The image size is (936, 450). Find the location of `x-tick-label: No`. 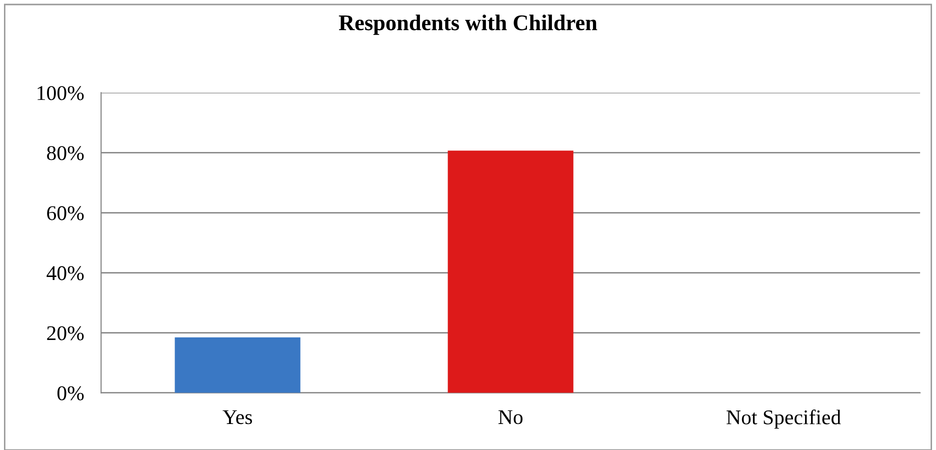

x-tick-label: No is located at coordinates (510, 417).